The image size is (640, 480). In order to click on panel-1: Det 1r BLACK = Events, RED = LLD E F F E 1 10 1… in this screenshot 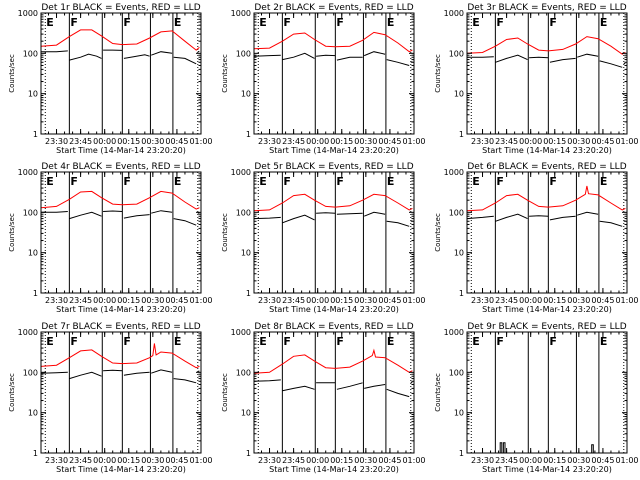, I will do `click(110, 79)`.